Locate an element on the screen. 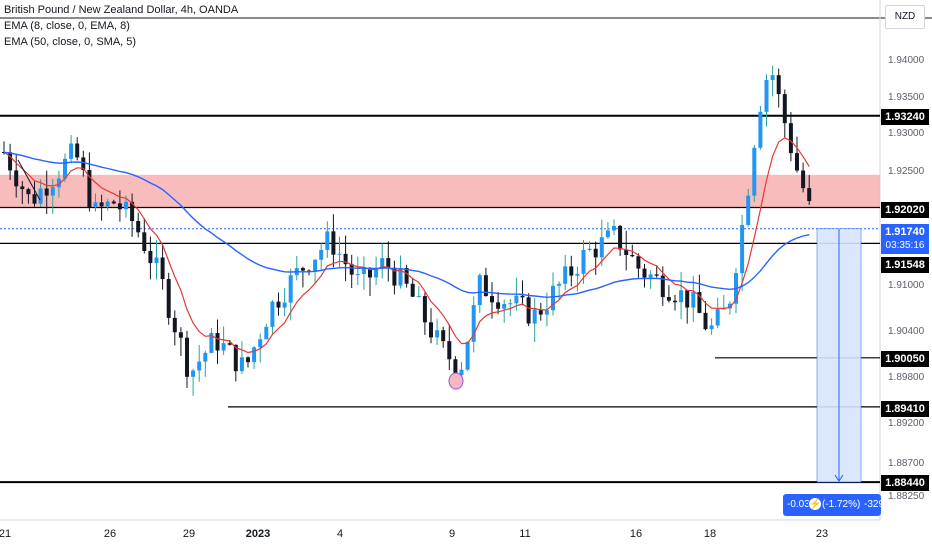 This screenshot has width=932, height=550. bar-countdown: 03:35:16 is located at coordinates (905, 245).